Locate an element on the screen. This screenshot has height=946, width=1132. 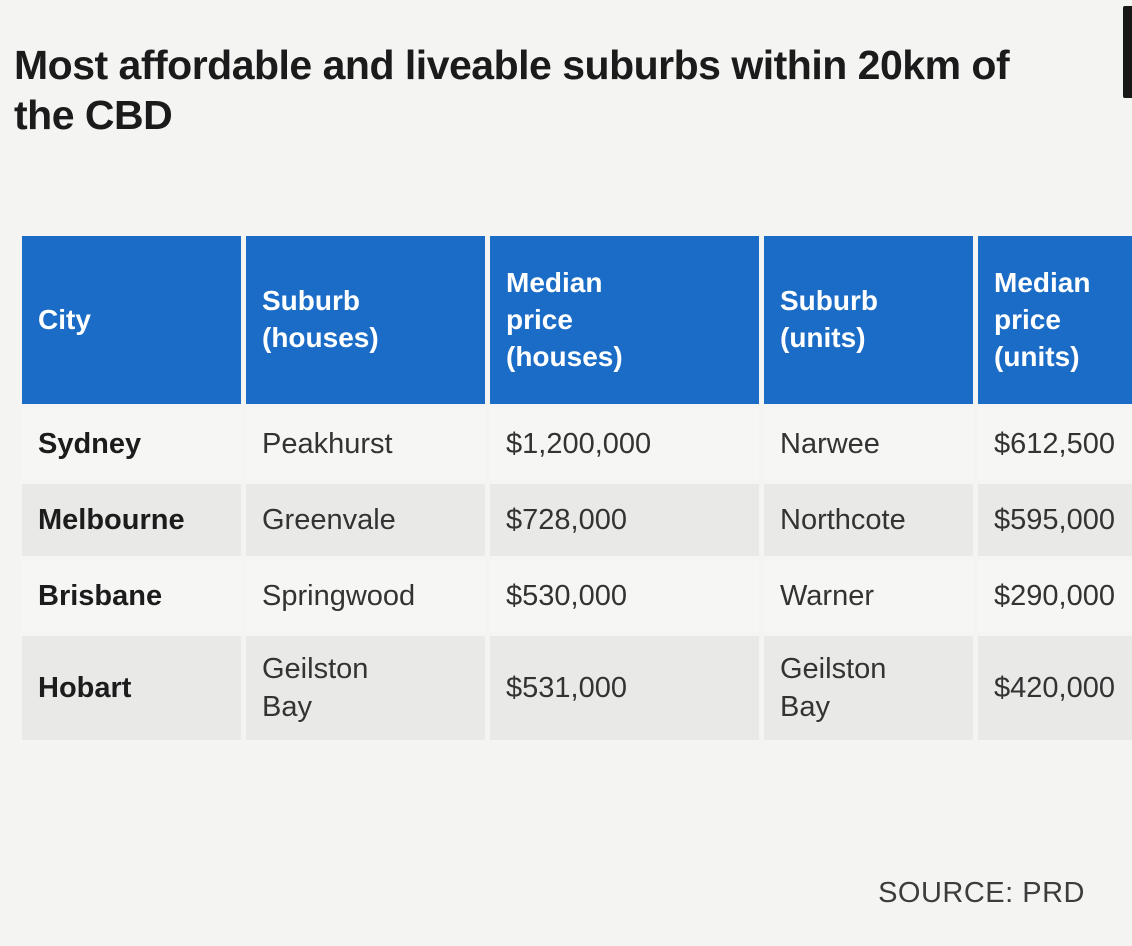
table-cell: Warner is located at coordinates (868, 596).